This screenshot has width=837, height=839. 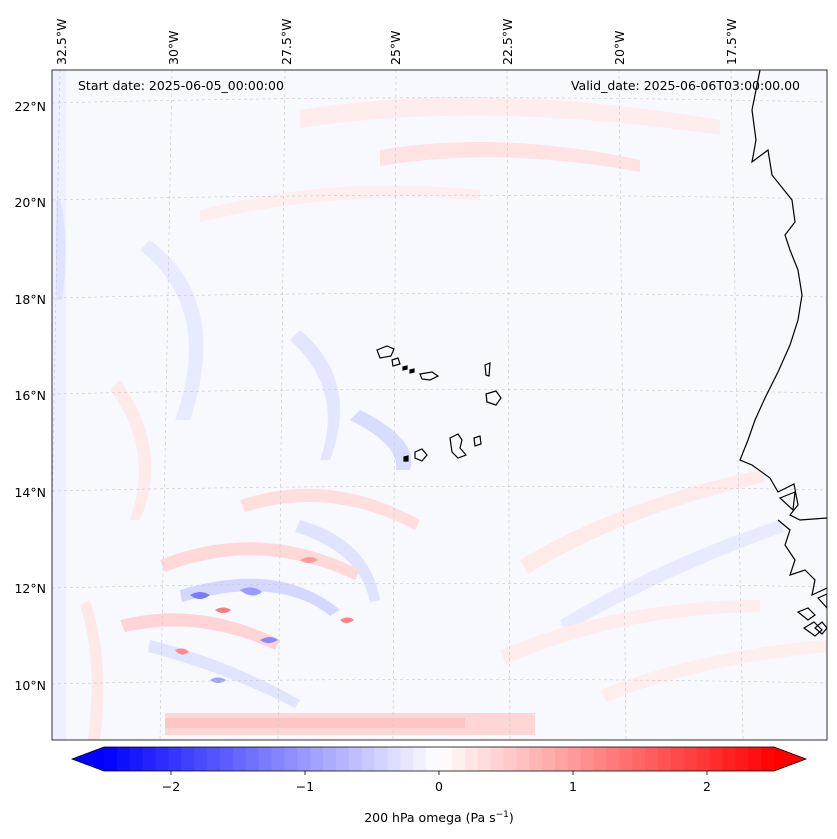 What do you see at coordinates (731, 42) in the screenshot?
I see `lon-label-17-5w: 17.5°W` at bounding box center [731, 42].